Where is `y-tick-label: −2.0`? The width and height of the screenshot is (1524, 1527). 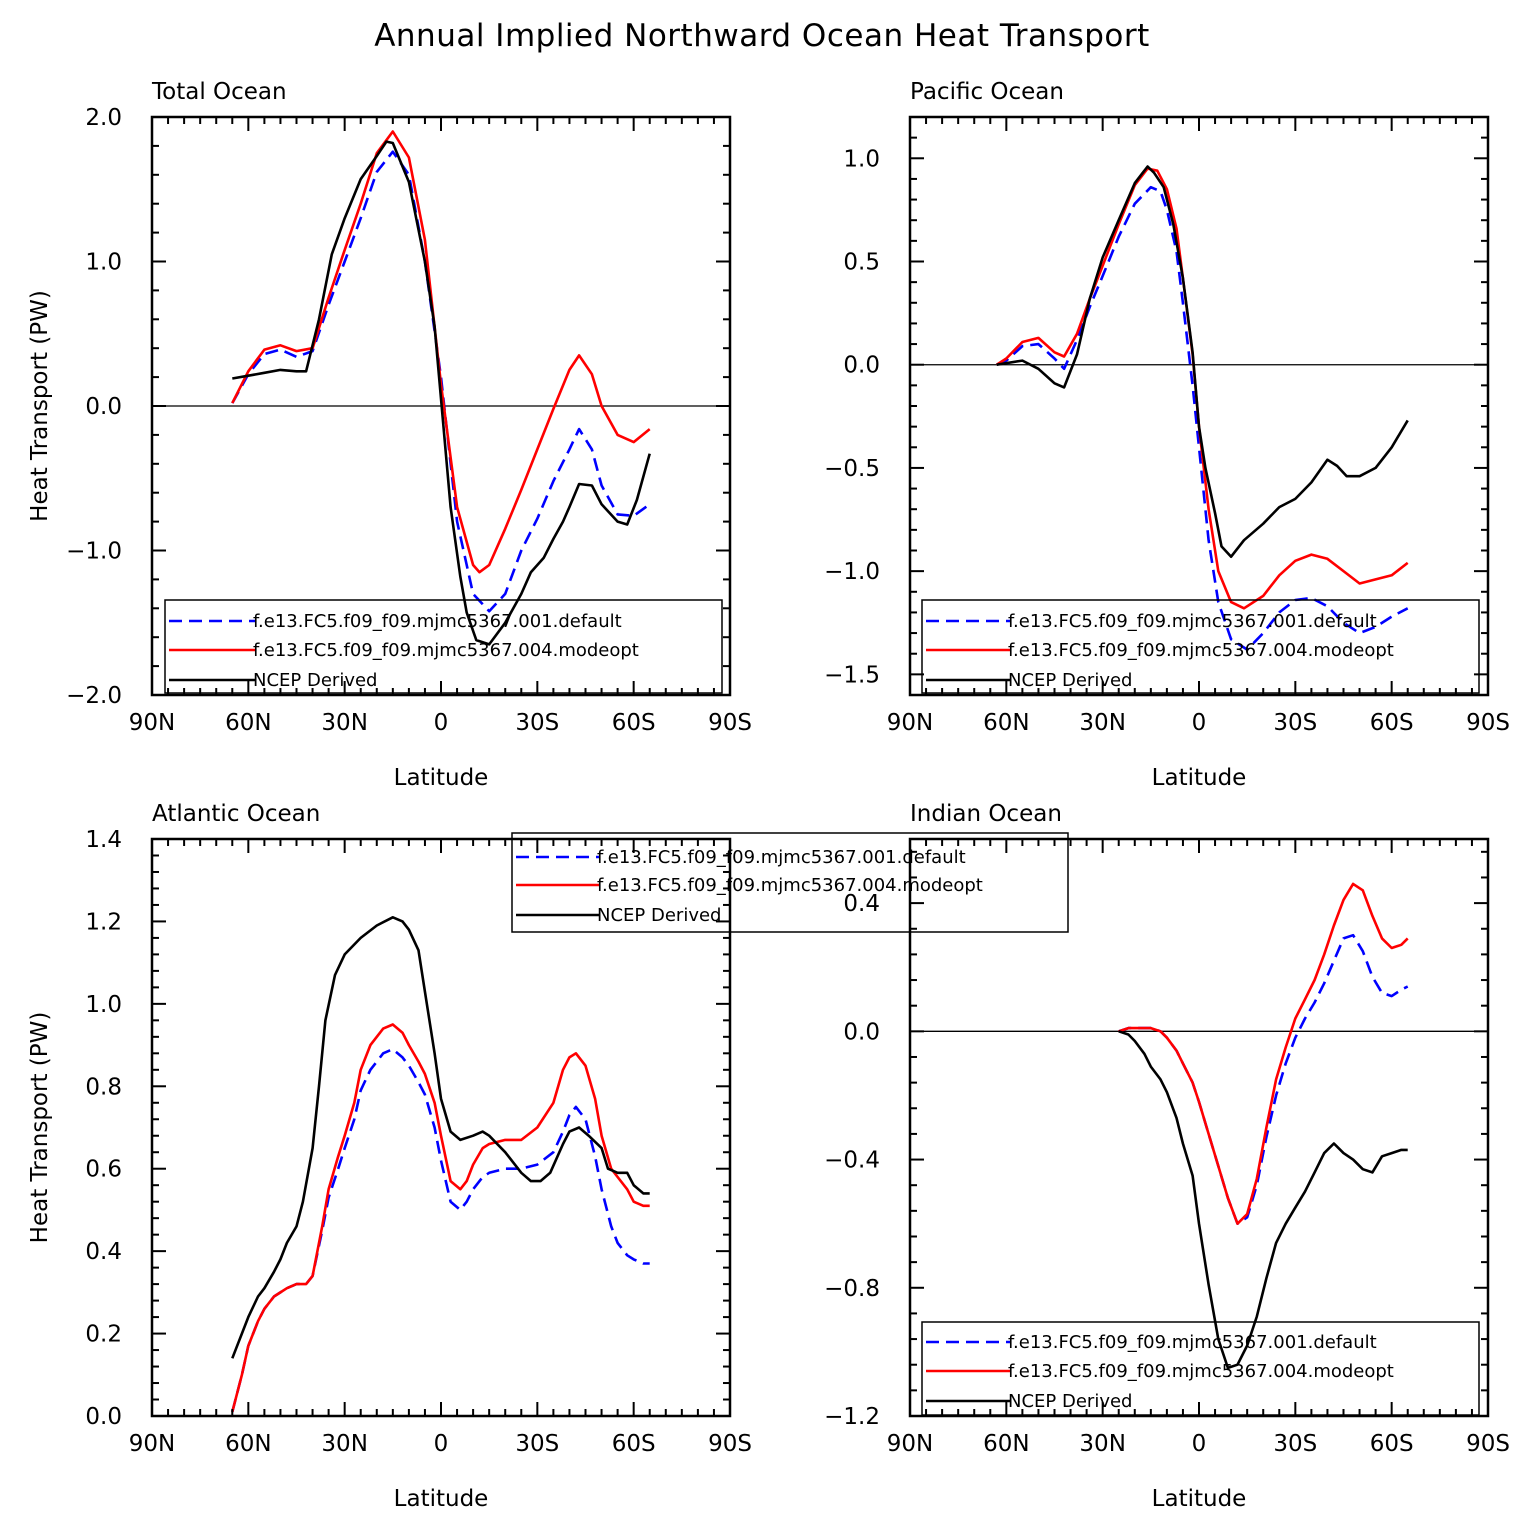 y-tick-label: −2.0 is located at coordinates (94, 696).